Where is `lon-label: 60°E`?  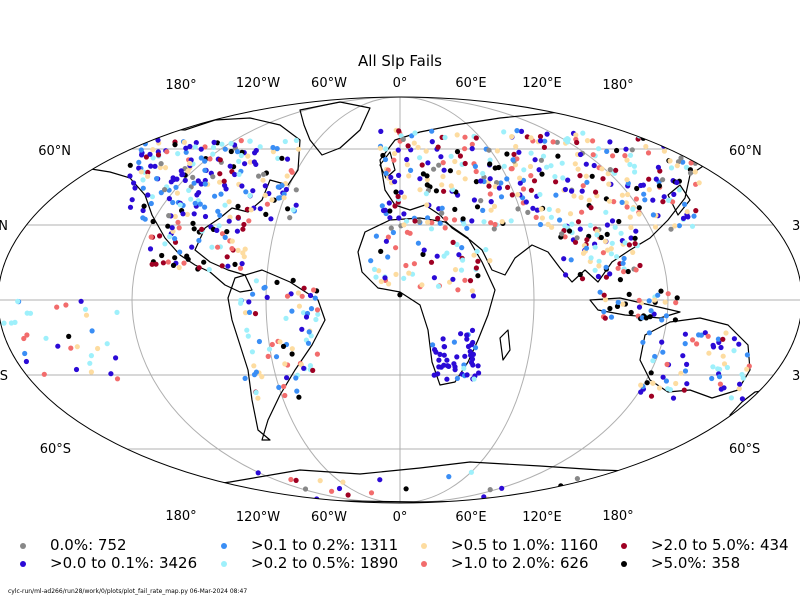
lon-label: 60°E is located at coordinates (470, 83).